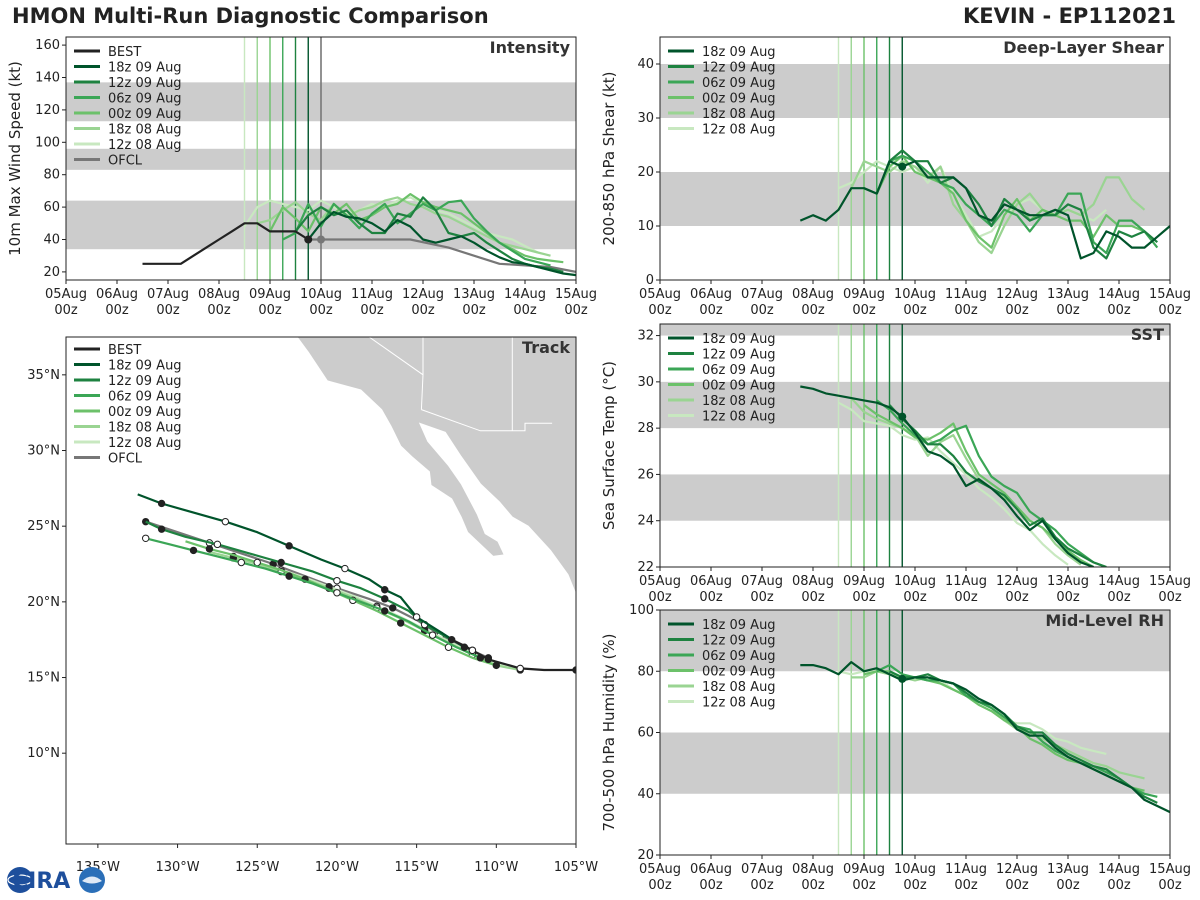 Image resolution: width=1200 pixels, height=900 pixels. What do you see at coordinates (609, 732) in the screenshot?
I see `y-axis-label: 700-500 hPa Humidity (%)` at bounding box center [609, 732].